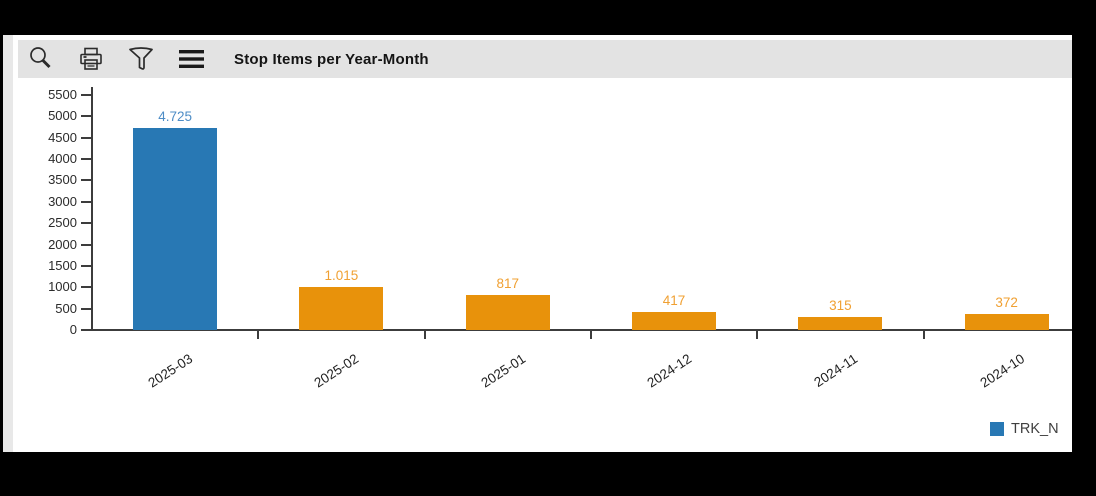  What do you see at coordinates (170, 371) in the screenshot?
I see `x-category-label: 2025-03` at bounding box center [170, 371].